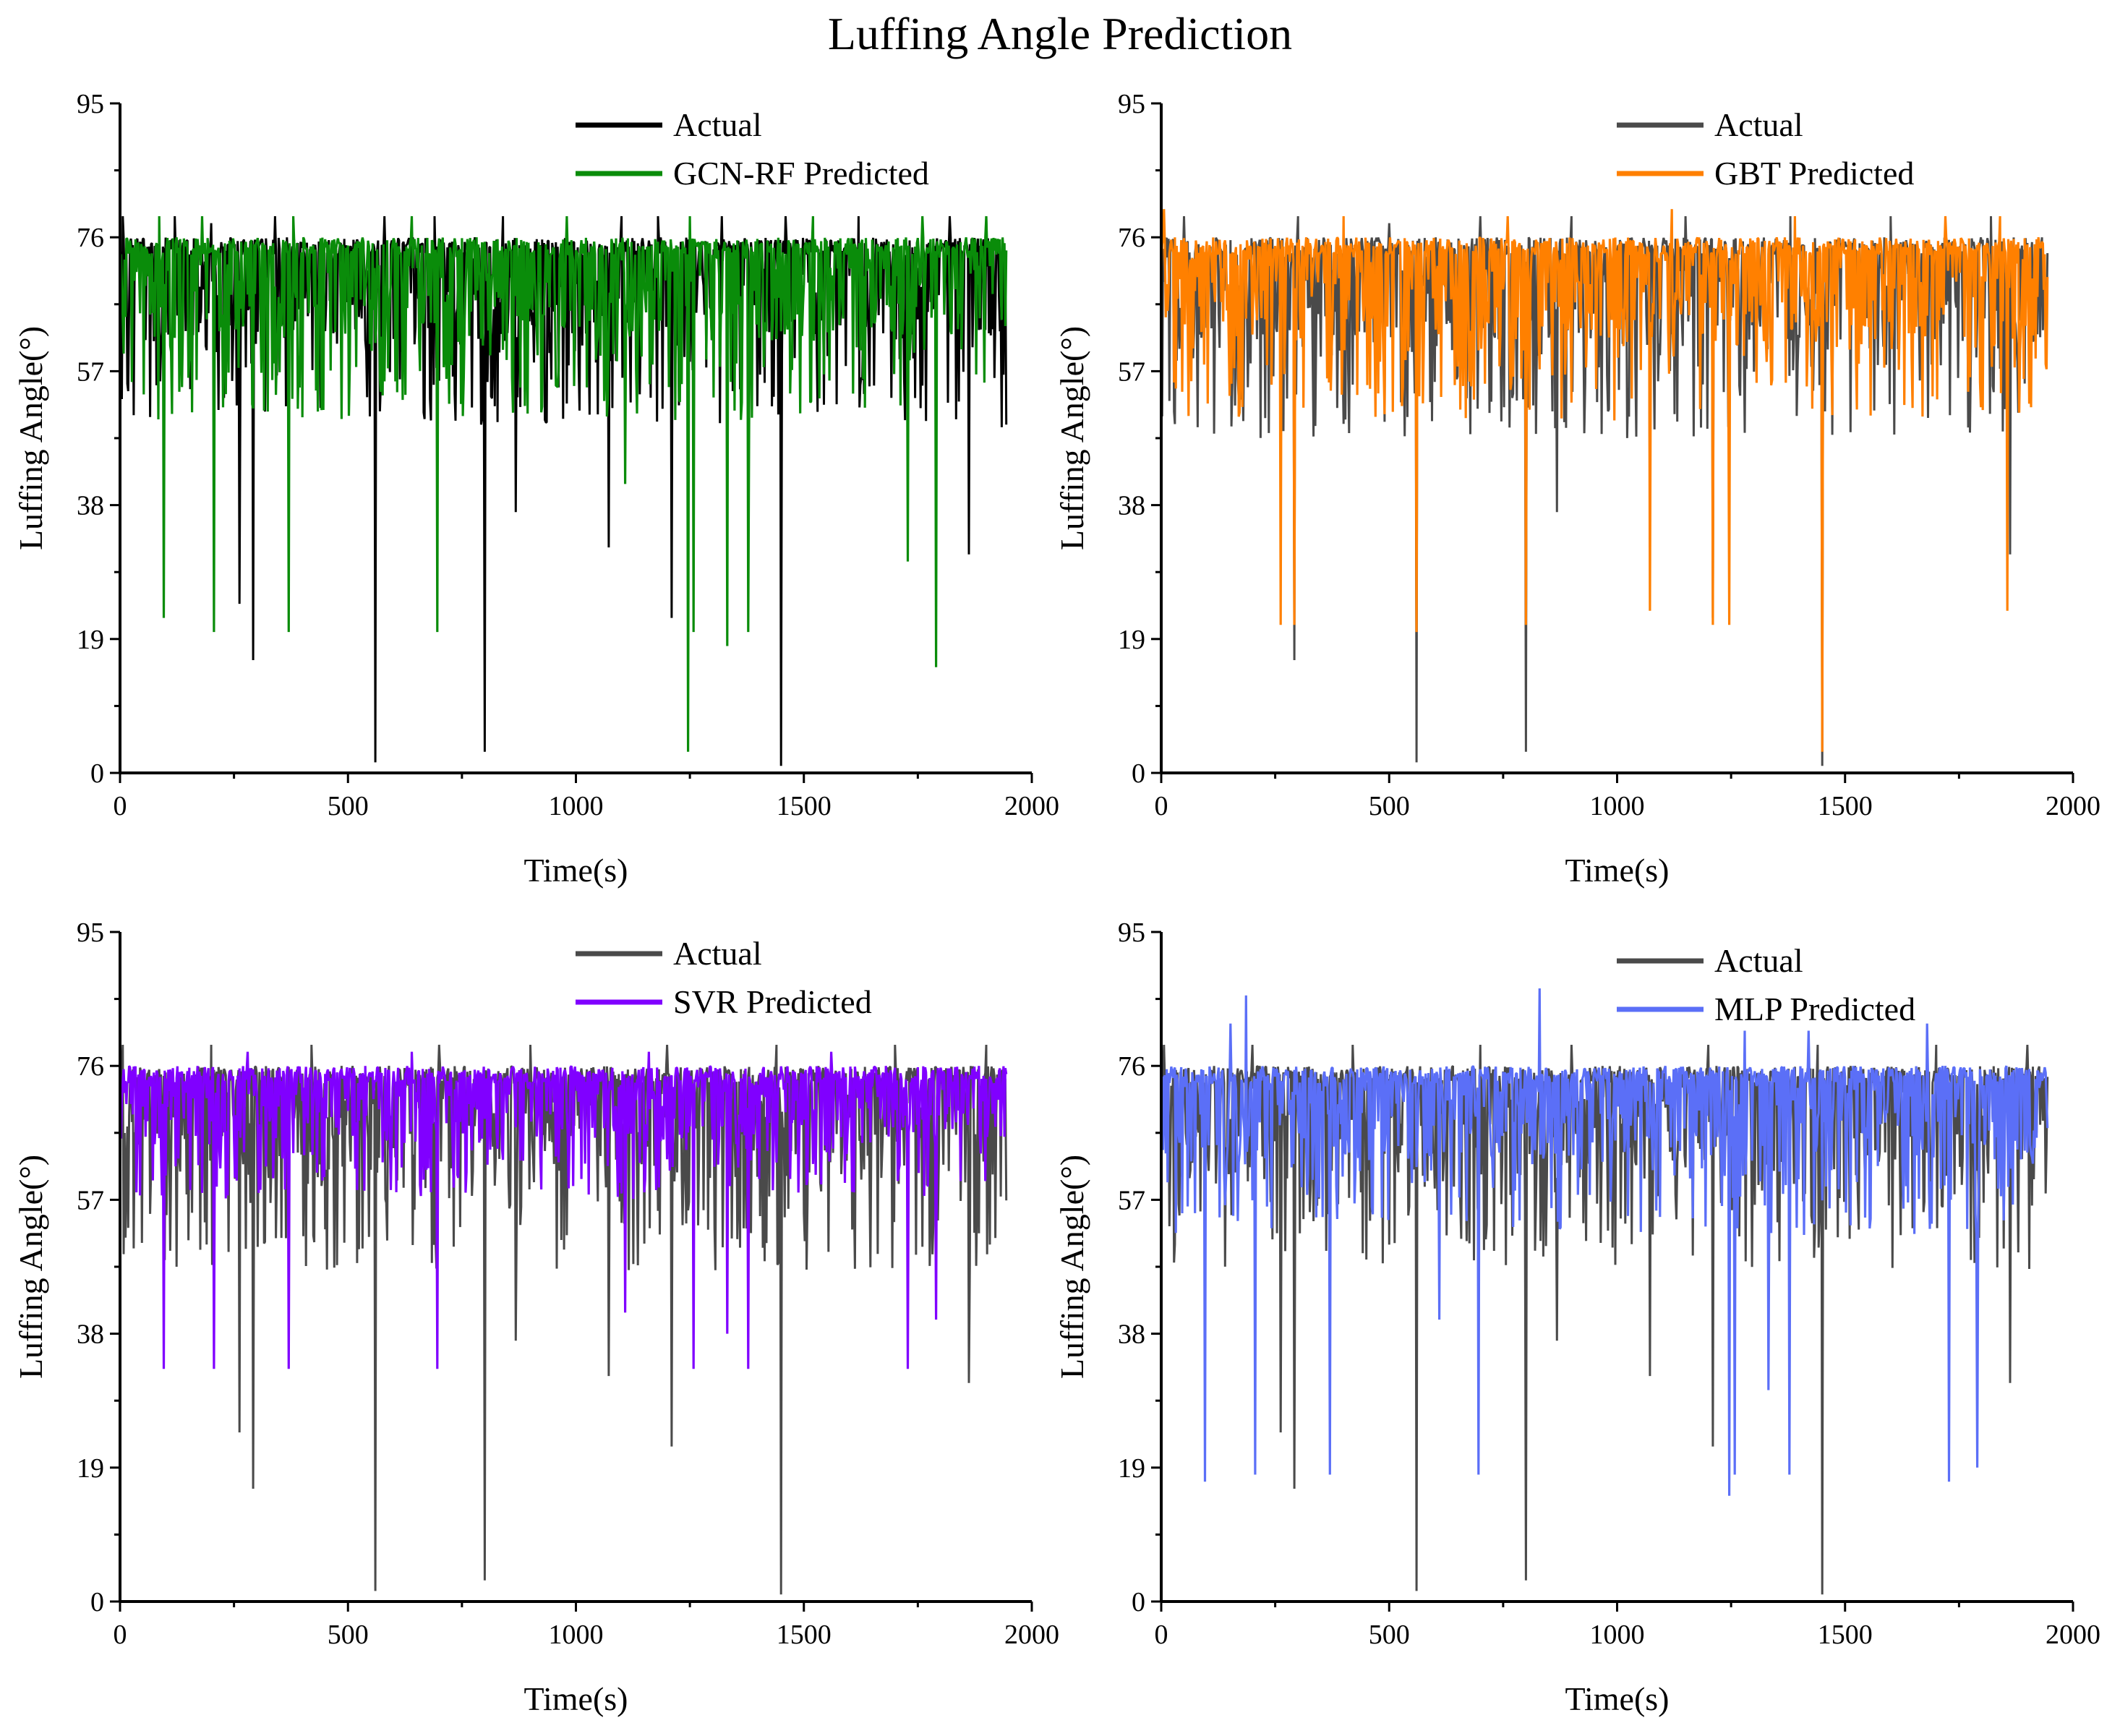  Describe the element at coordinates (772, 1001) in the screenshot. I see `legend-label: SVR Predicted` at that location.